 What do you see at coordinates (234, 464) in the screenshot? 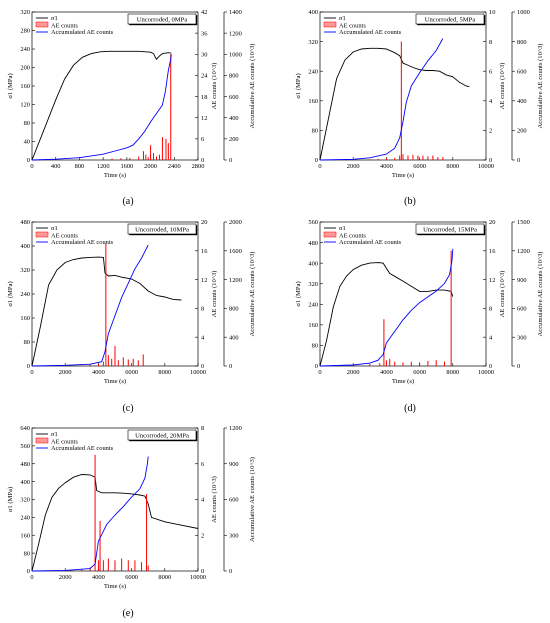
I see `y3-tick-label: 900` at bounding box center [234, 464].